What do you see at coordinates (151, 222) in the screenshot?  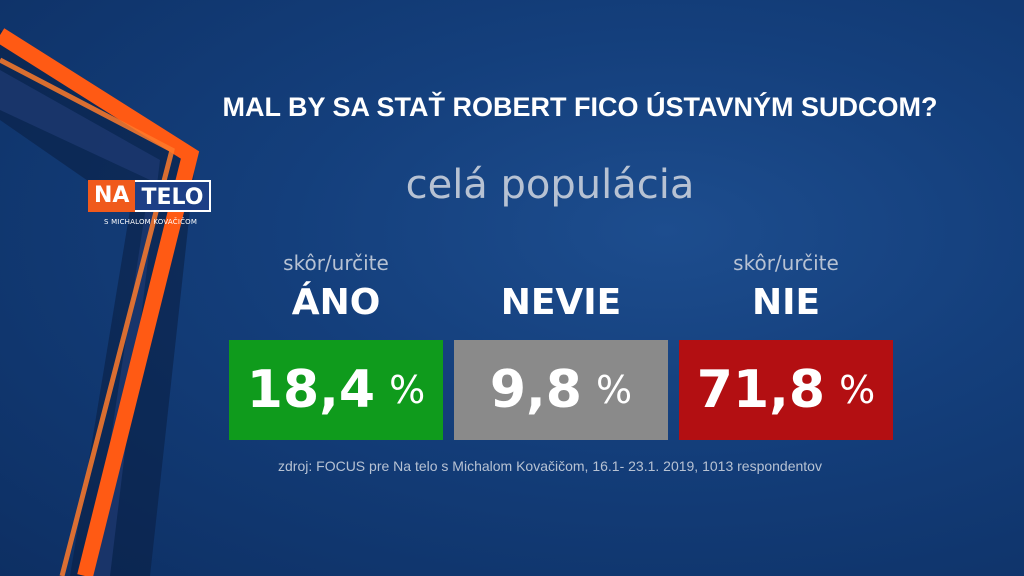 I see `logo-subtitle: S MICHALOM KOVAČIČOM` at bounding box center [151, 222].